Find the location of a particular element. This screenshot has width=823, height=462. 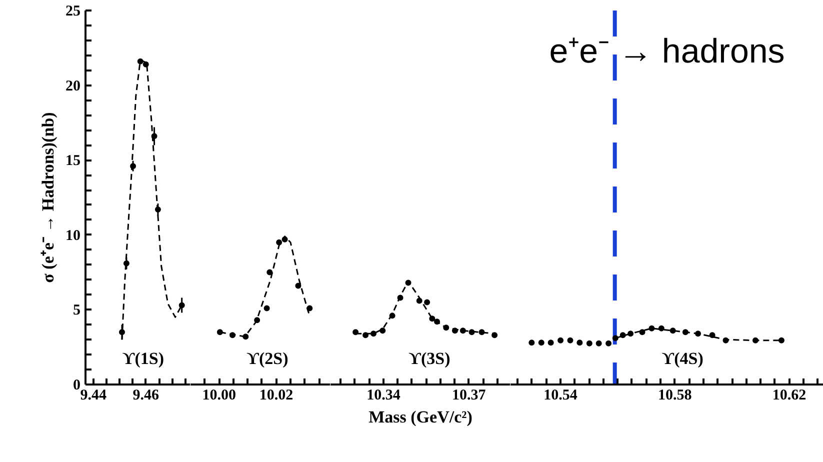

x-tick-label: 10.34 is located at coordinates (383, 396).